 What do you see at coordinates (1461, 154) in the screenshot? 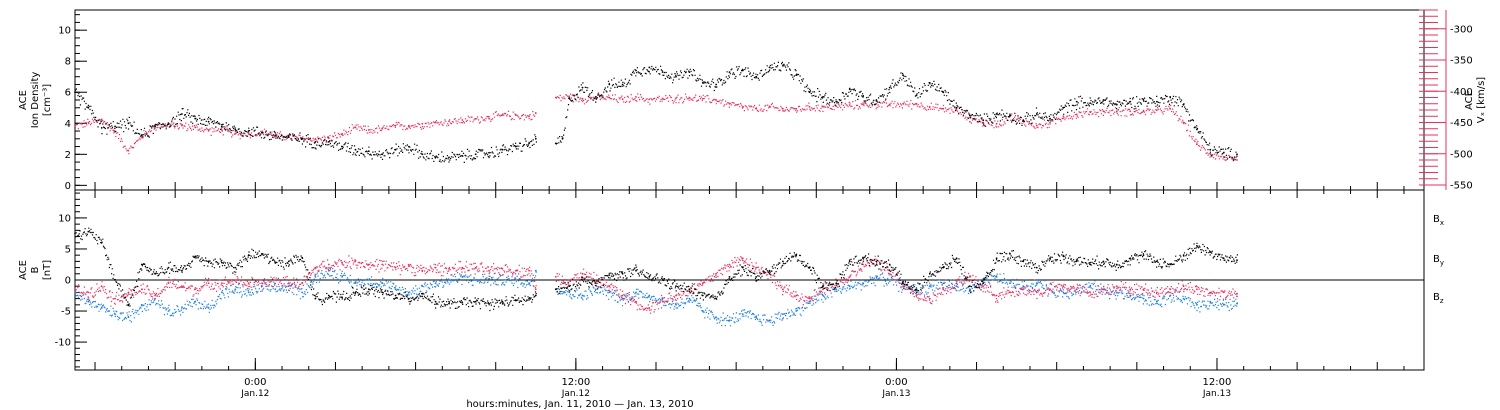
I see `y2-tick-label: -500` at bounding box center [1461, 154].